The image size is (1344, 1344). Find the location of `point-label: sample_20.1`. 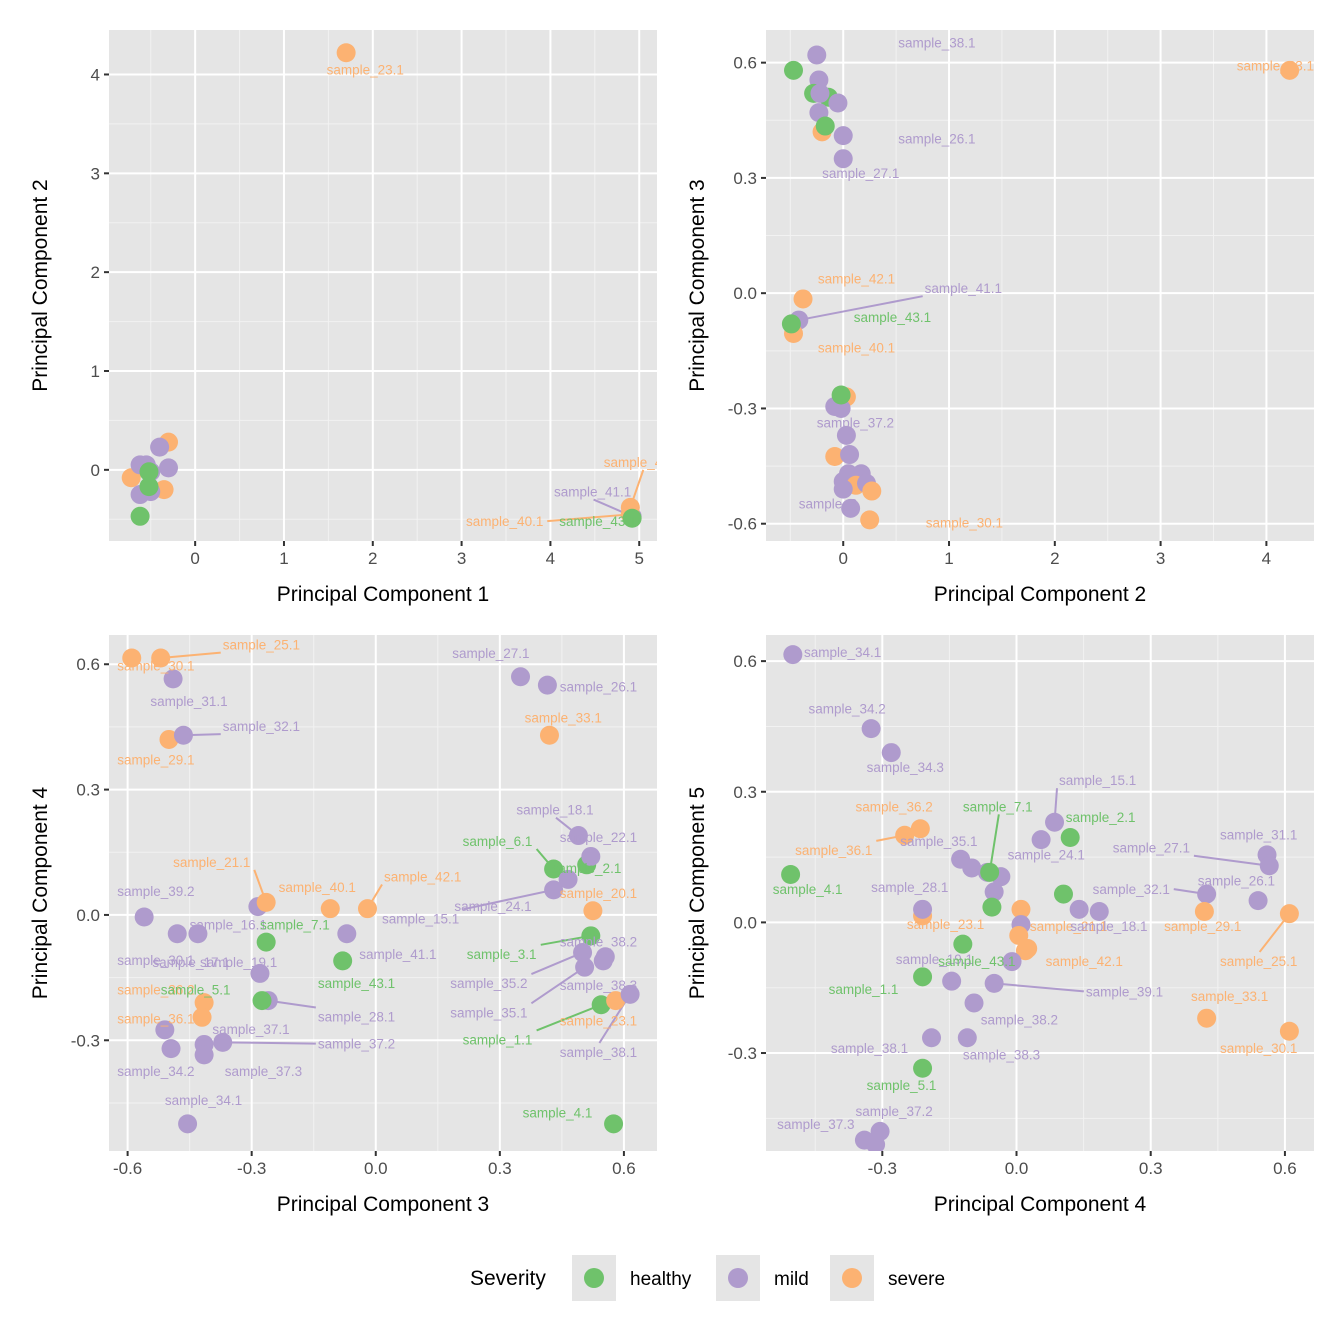

point-label: sample_20.1 is located at coordinates (598, 893).